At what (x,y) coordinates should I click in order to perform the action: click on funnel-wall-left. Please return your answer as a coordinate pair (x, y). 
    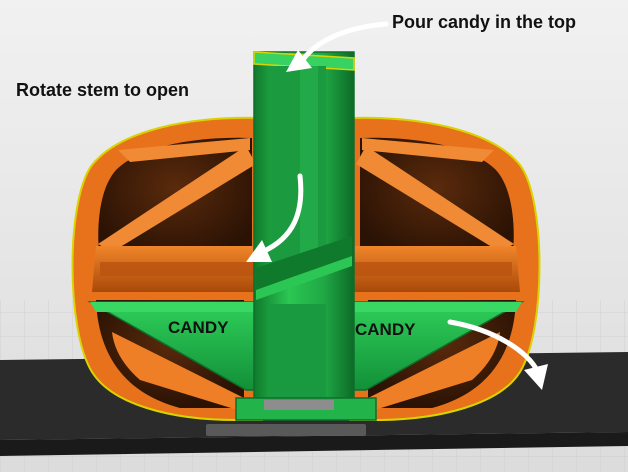
    Looking at the image, I should click on (177, 199).